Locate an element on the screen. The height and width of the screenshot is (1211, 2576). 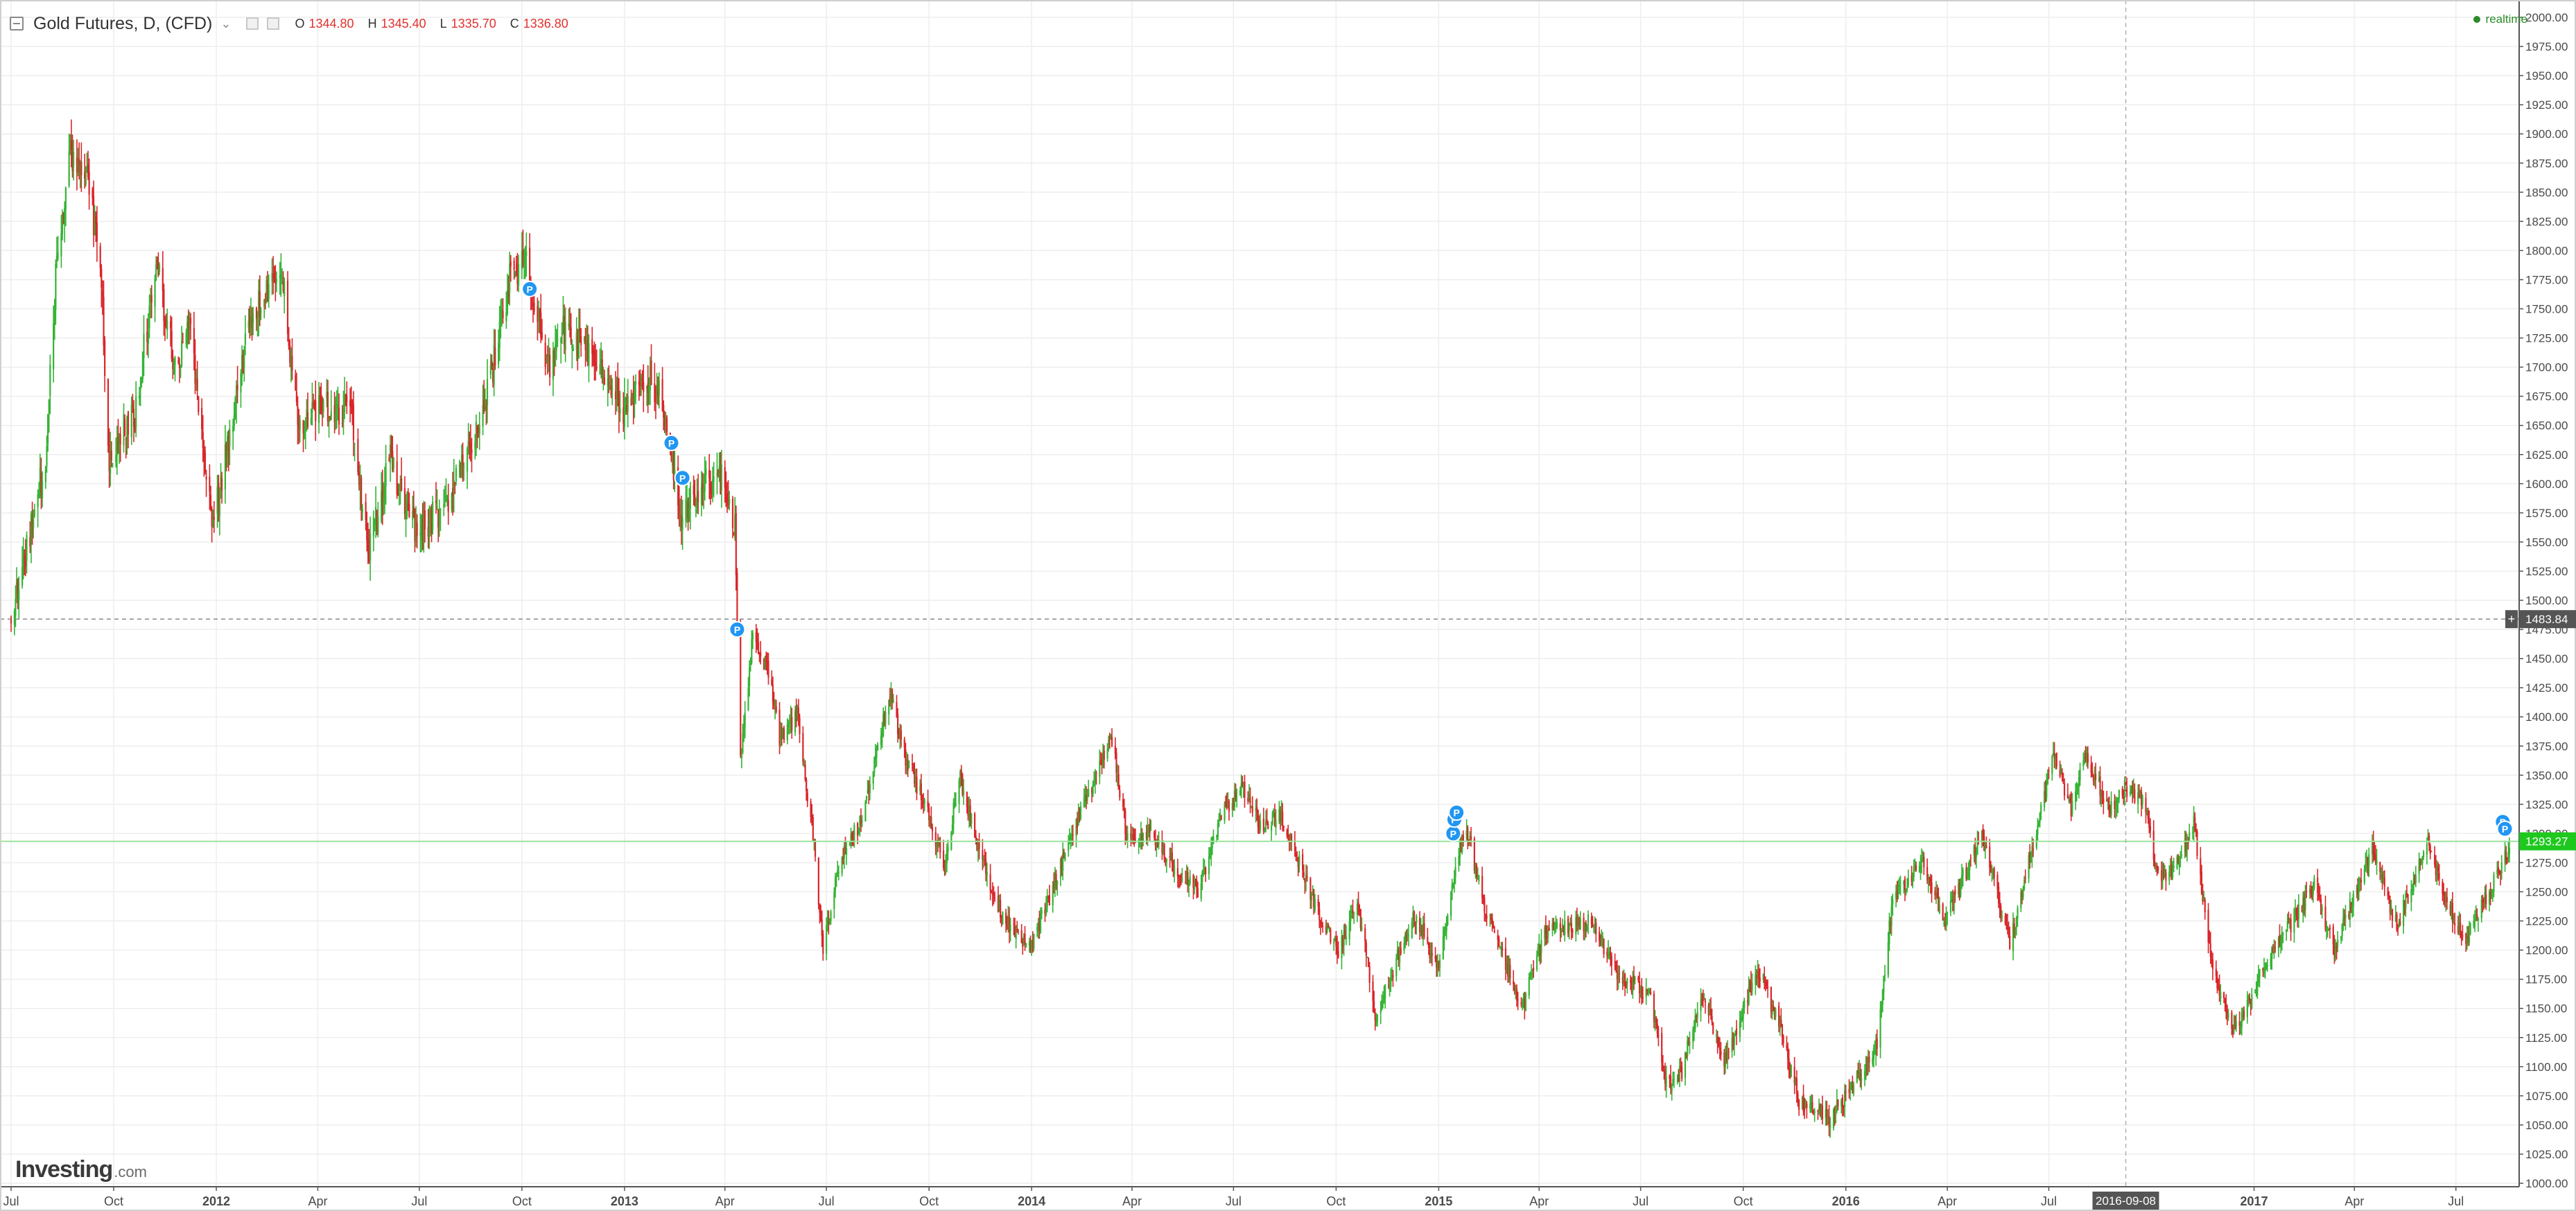
instrument-title: Gold Futures, D, (CFD) is located at coordinates (123, 23).